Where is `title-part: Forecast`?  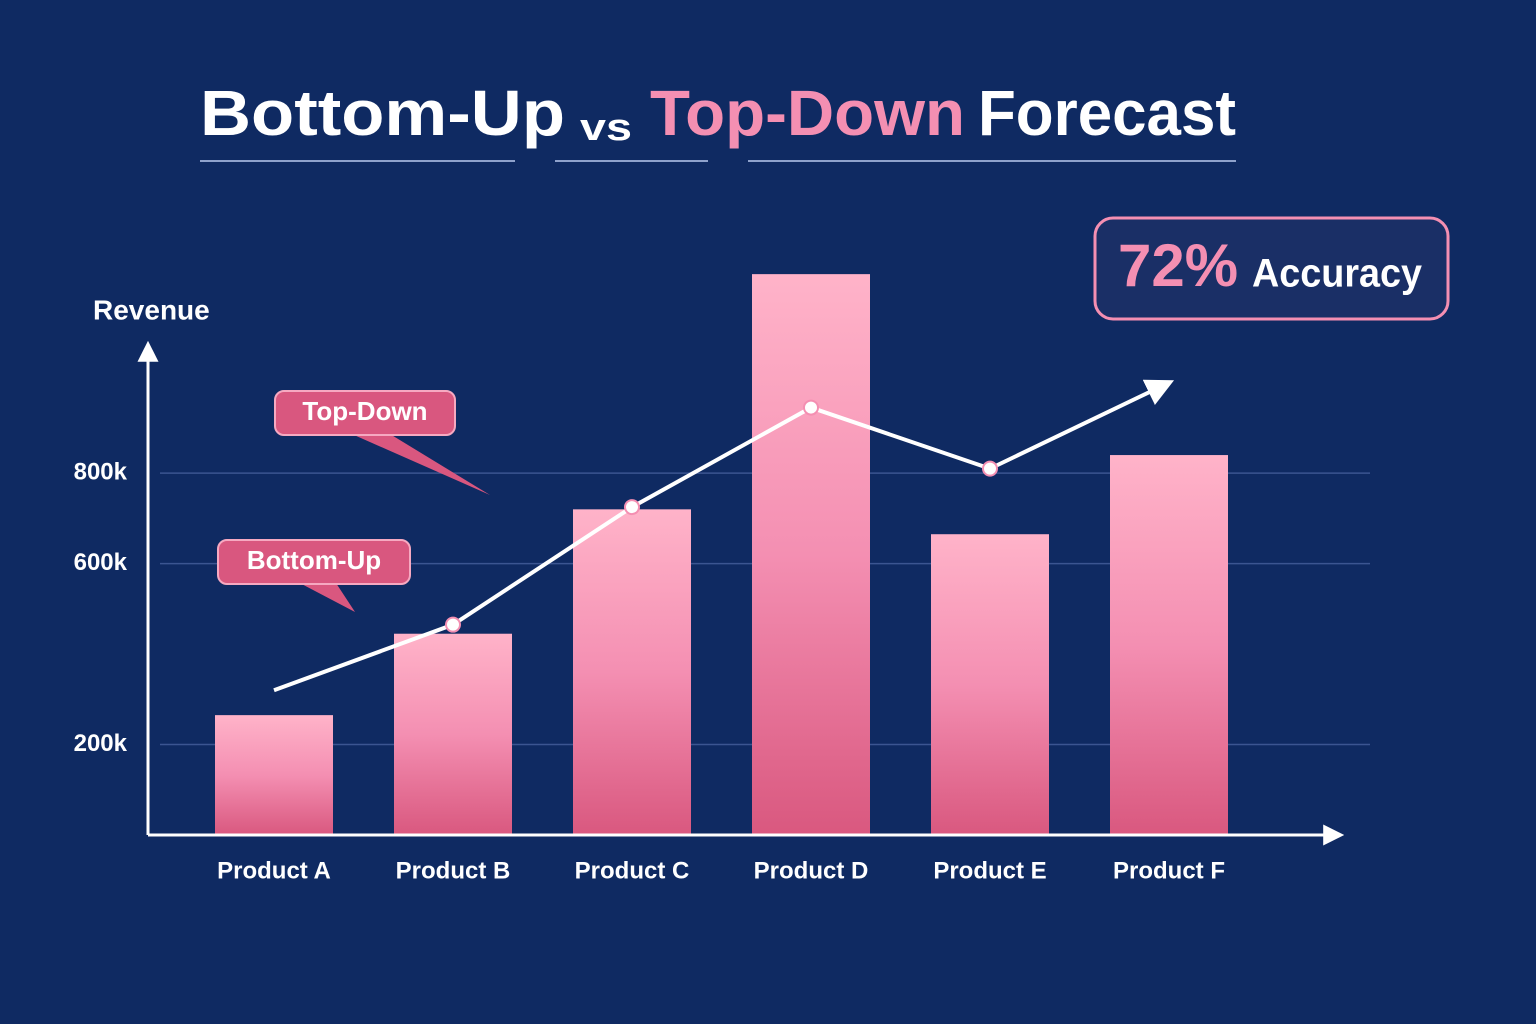 title-part: Forecast is located at coordinates (1107, 113).